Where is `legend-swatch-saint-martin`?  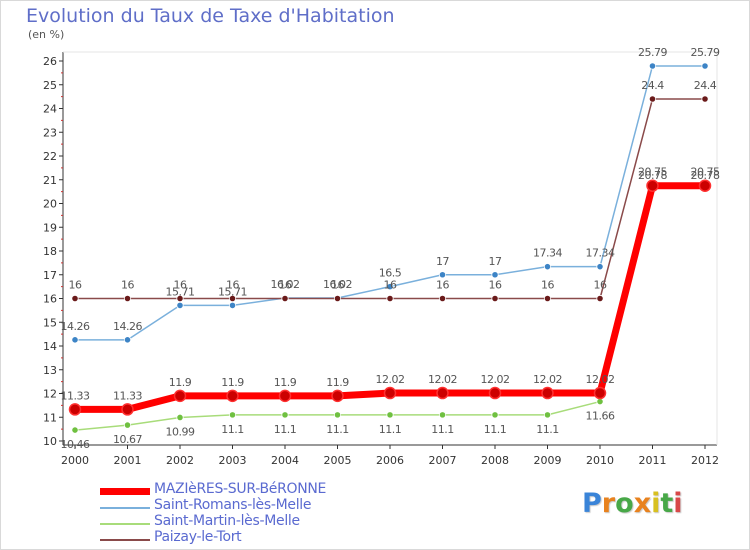 legend-swatch-saint-martin is located at coordinates (125, 524).